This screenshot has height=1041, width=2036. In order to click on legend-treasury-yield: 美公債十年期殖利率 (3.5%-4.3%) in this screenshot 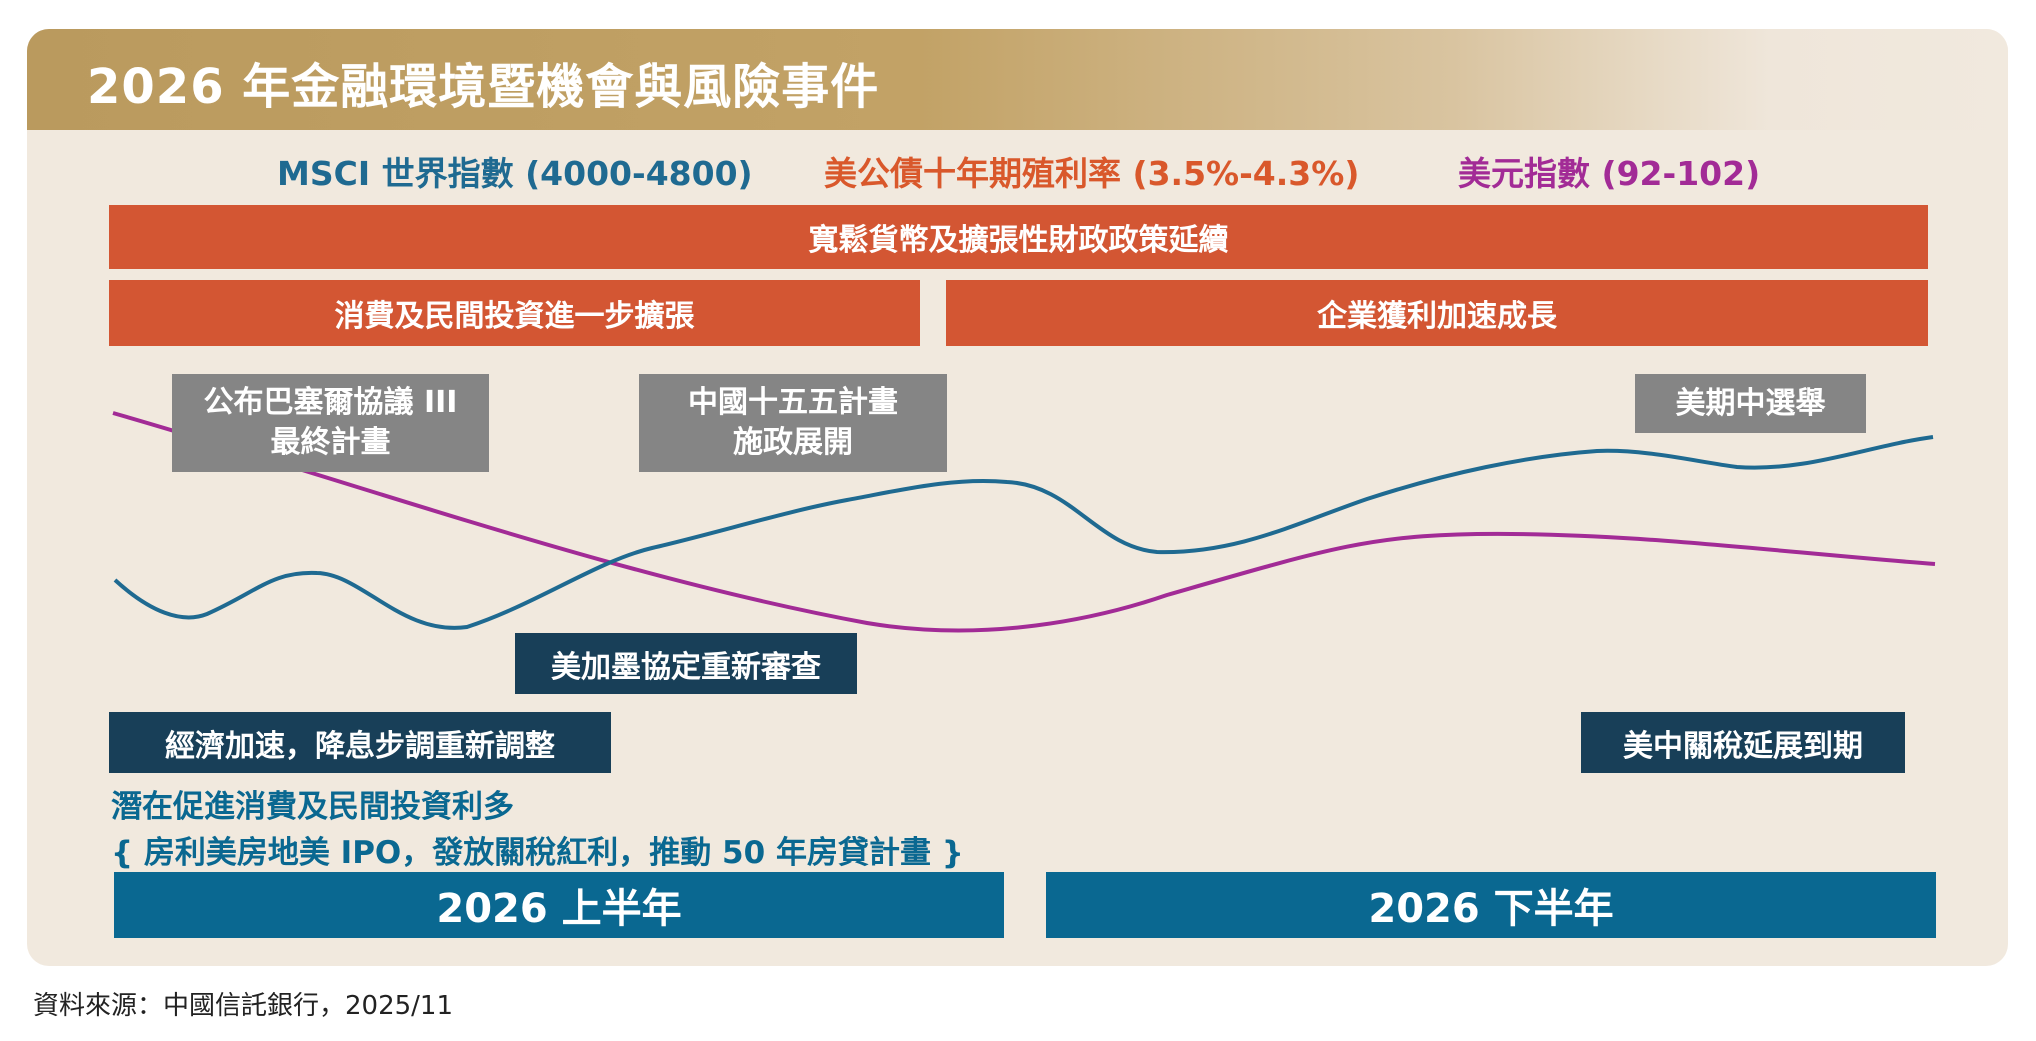, I will do `click(1092, 173)`.